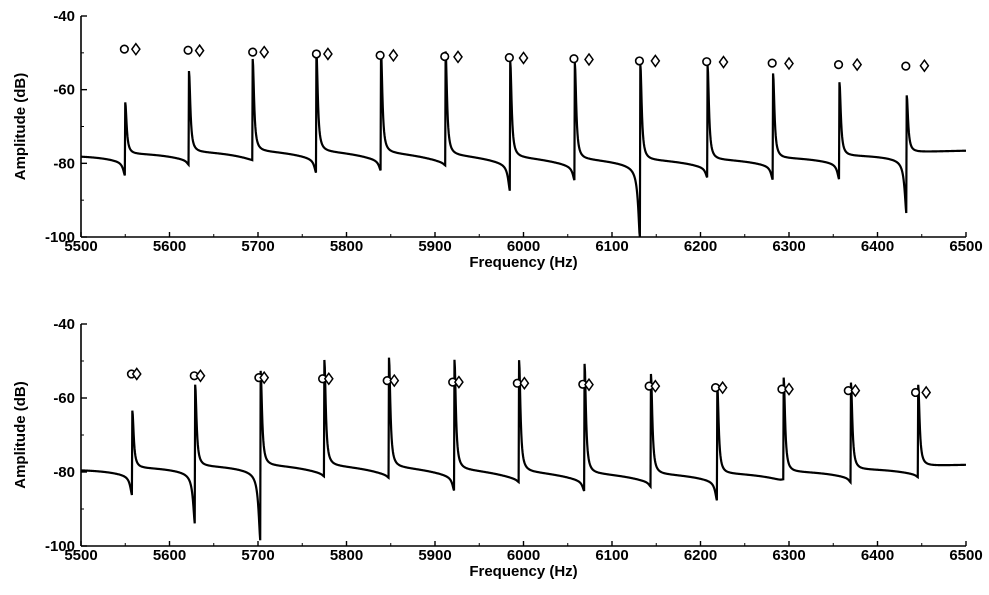 This screenshot has height=595, width=989. I want to click on chart2-x-tick-label: 6500, so click(965, 555).